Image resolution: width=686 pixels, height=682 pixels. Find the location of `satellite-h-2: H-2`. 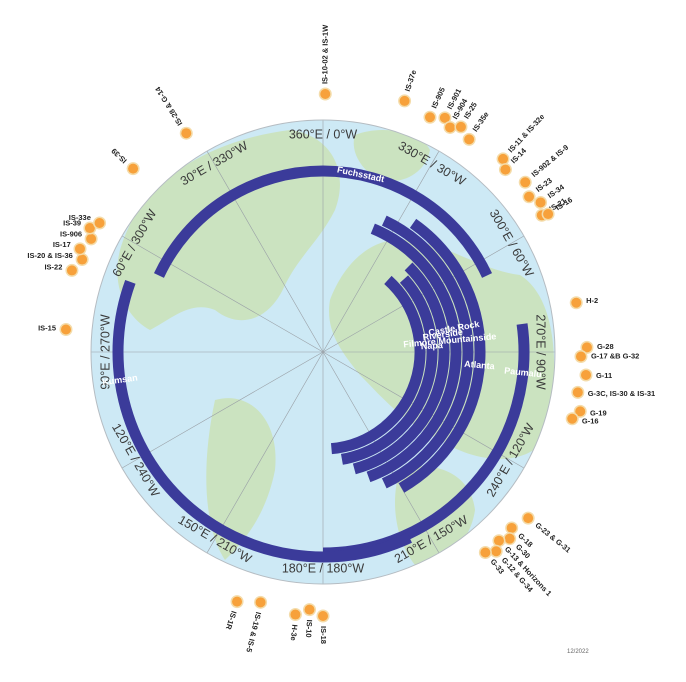

satellite-h-2: H-2 is located at coordinates (583, 303).